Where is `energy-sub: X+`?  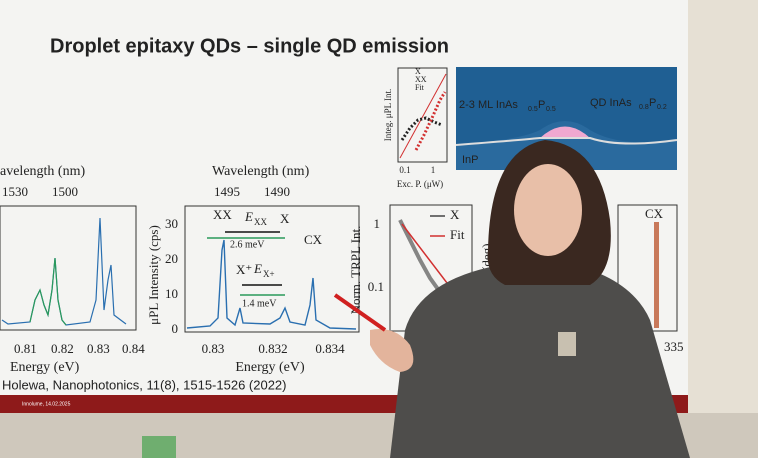
energy-sub: X+ is located at coordinates (269, 274).